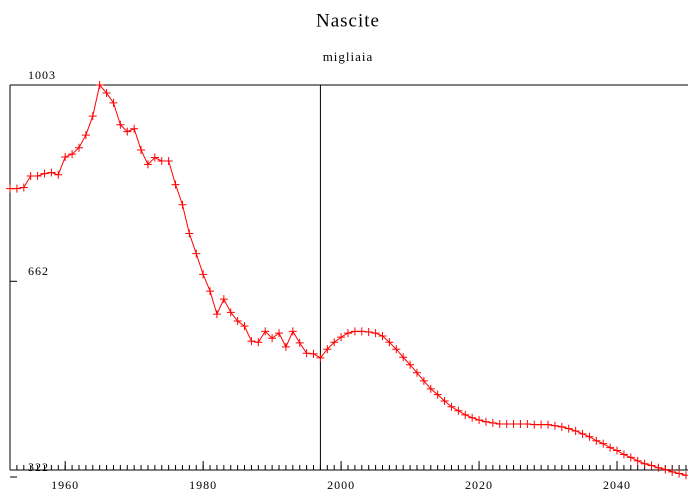  What do you see at coordinates (479, 485) in the screenshot?
I see `x-tick-label: 2020` at bounding box center [479, 485].